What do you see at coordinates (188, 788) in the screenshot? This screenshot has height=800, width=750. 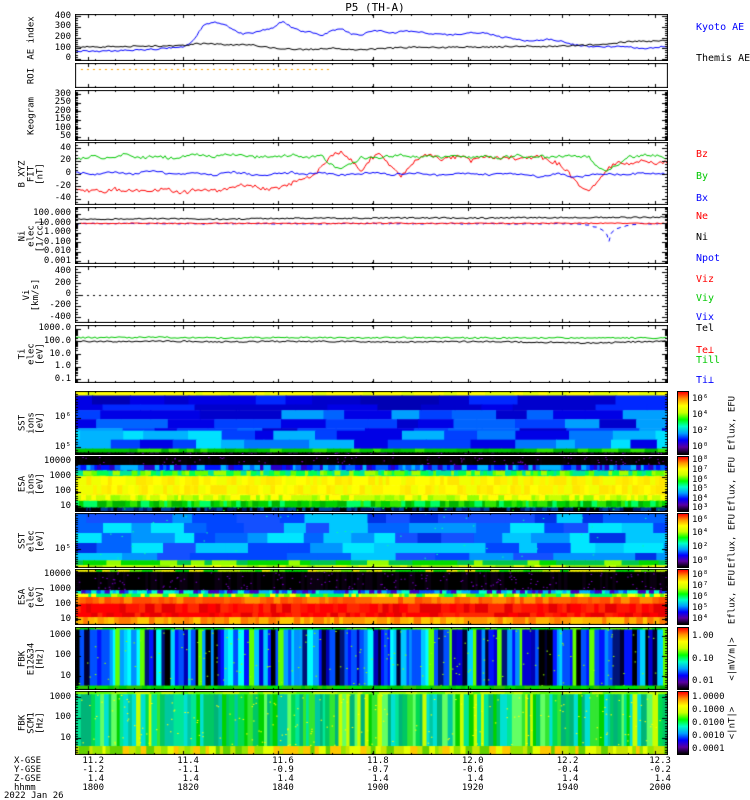 I see `bottom-value: 1820` at bounding box center [188, 788].